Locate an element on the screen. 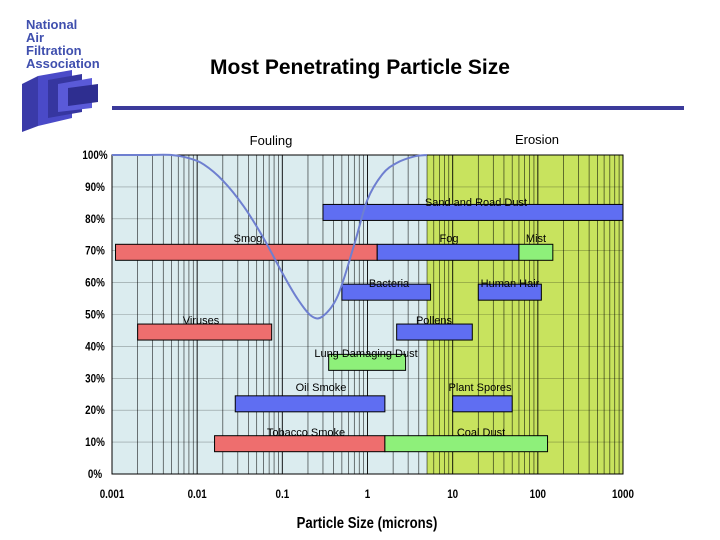  bar-coal-dust is located at coordinates (466, 444).